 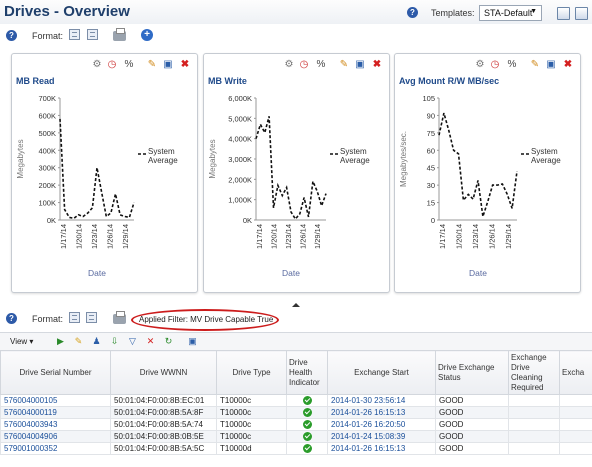 I want to click on x-tick-label: 1/29/14, so click(x=125, y=236).